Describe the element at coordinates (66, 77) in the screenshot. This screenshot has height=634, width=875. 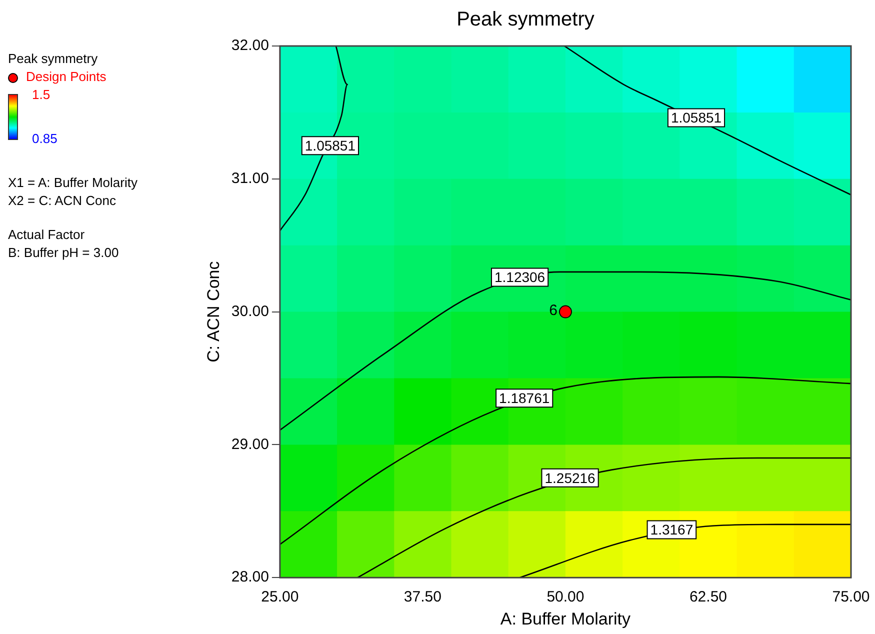
I see `legend-label: Design Points` at that location.